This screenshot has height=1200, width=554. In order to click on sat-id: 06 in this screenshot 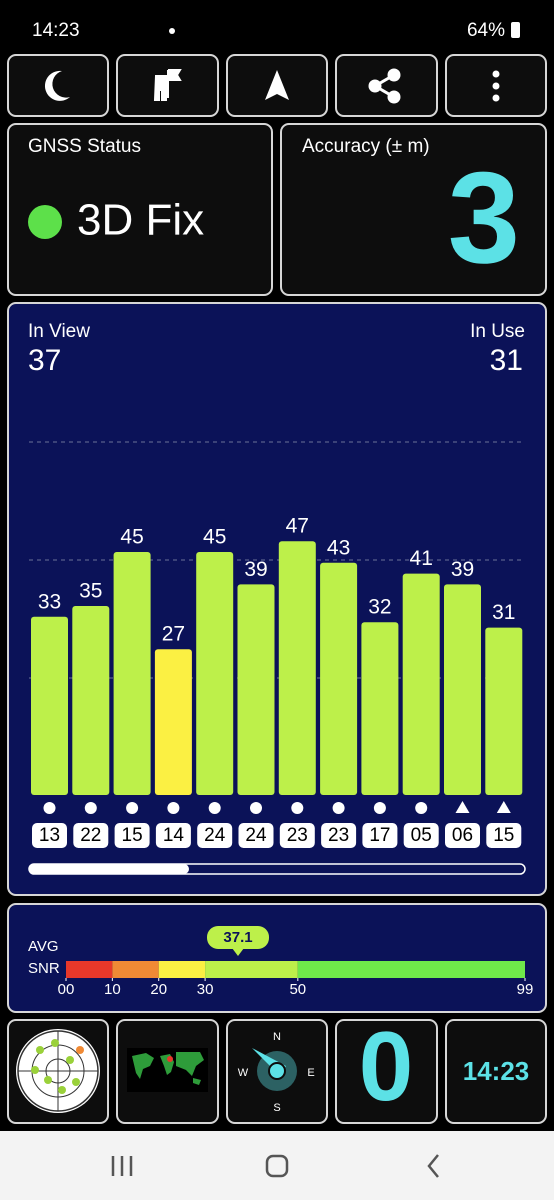, I will do `click(462, 835)`.